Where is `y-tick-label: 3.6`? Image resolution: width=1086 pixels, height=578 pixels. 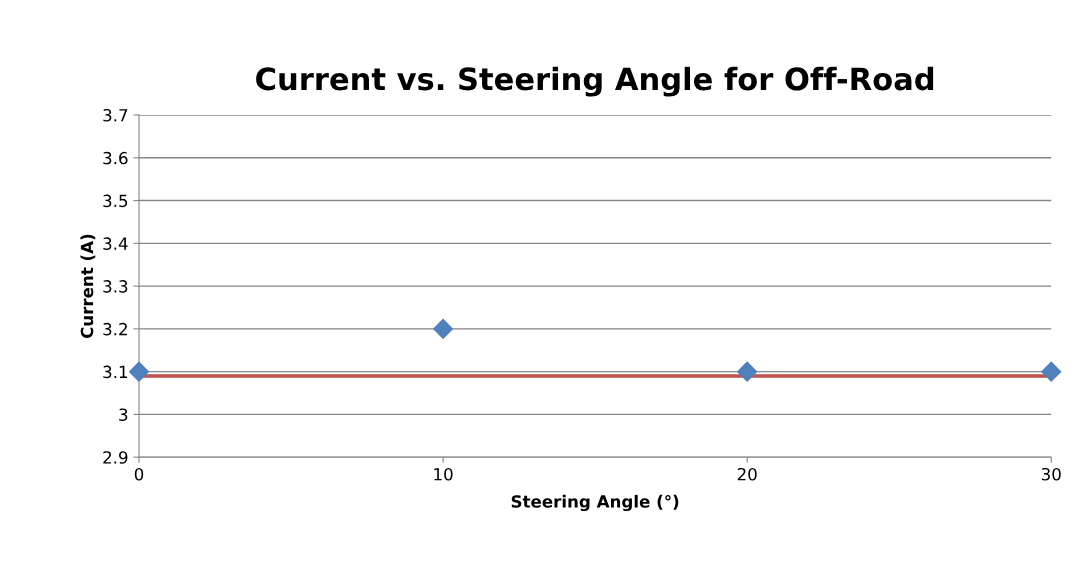
y-tick-label: 3.6 is located at coordinates (115, 158).